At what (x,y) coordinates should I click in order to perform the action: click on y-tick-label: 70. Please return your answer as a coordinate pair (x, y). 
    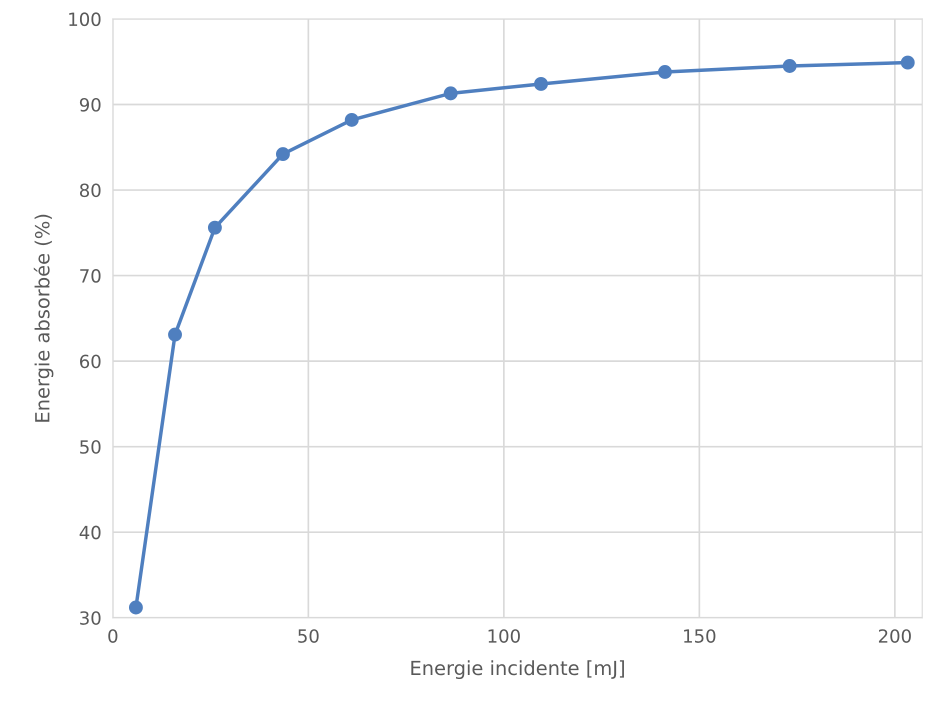
    Looking at the image, I should click on (90, 276).